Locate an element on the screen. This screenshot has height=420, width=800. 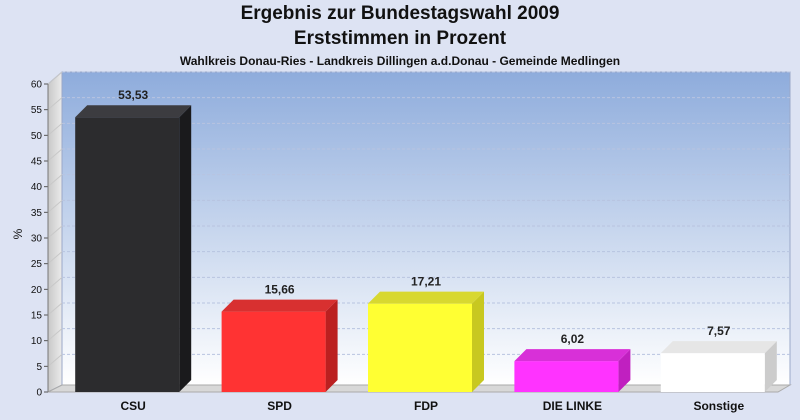
x-tick-label: DIE LINKE is located at coordinates (572, 406).